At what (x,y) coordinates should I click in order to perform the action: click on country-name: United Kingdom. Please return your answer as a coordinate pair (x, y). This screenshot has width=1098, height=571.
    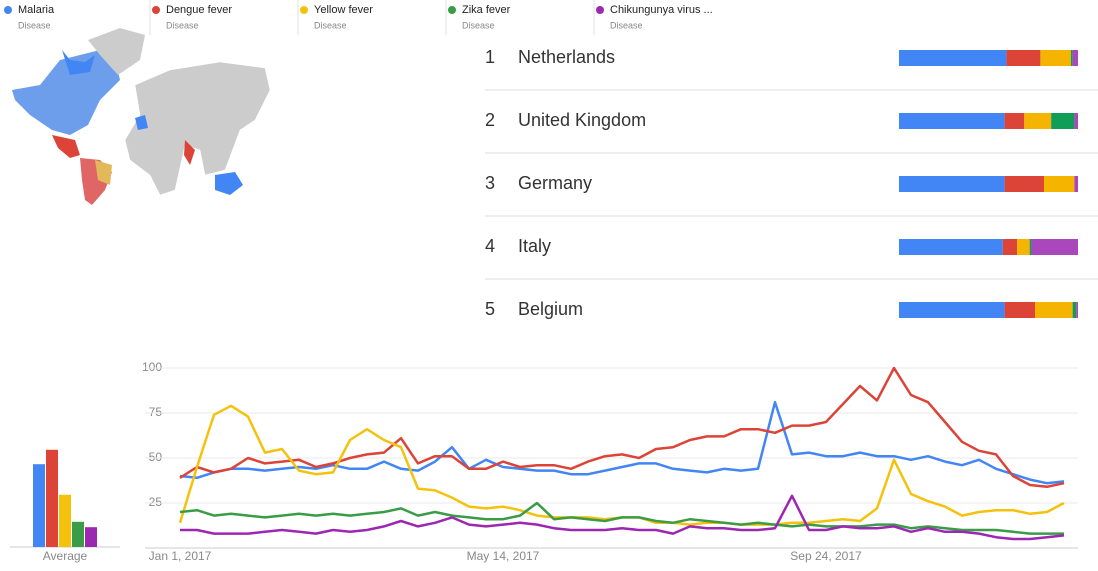
    Looking at the image, I should click on (582, 120).